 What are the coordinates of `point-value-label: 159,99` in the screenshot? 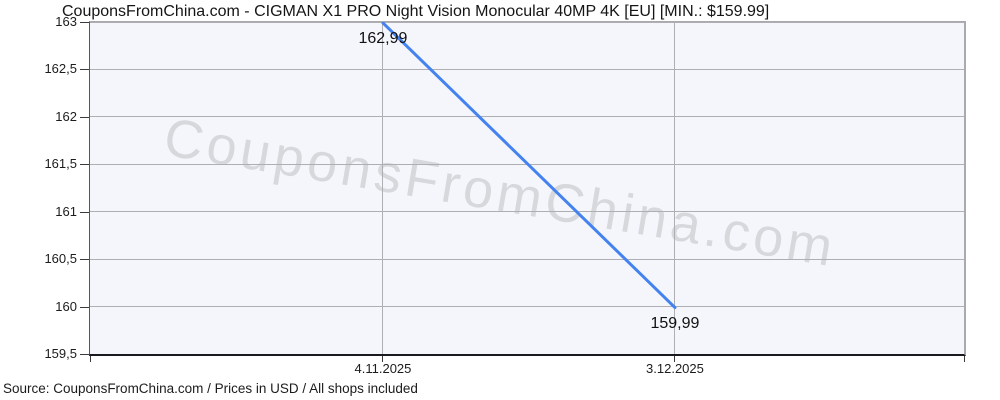 It's located at (675, 323).